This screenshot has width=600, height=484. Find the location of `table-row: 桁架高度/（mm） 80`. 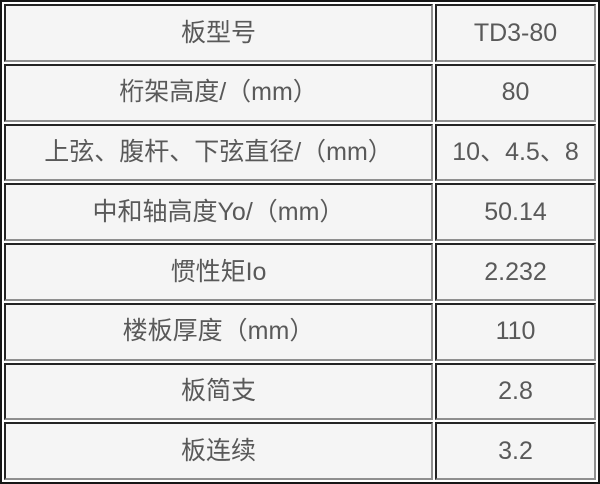

table-row: 桁架高度/（mm） 80 is located at coordinates (300, 92).